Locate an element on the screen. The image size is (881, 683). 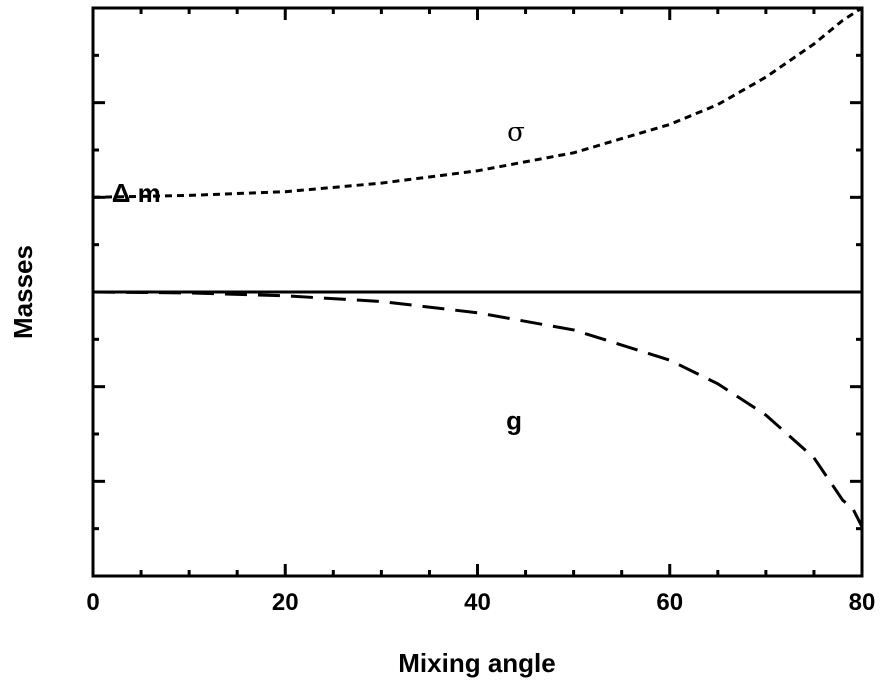
x-tick-label: 0 is located at coordinates (92, 602).